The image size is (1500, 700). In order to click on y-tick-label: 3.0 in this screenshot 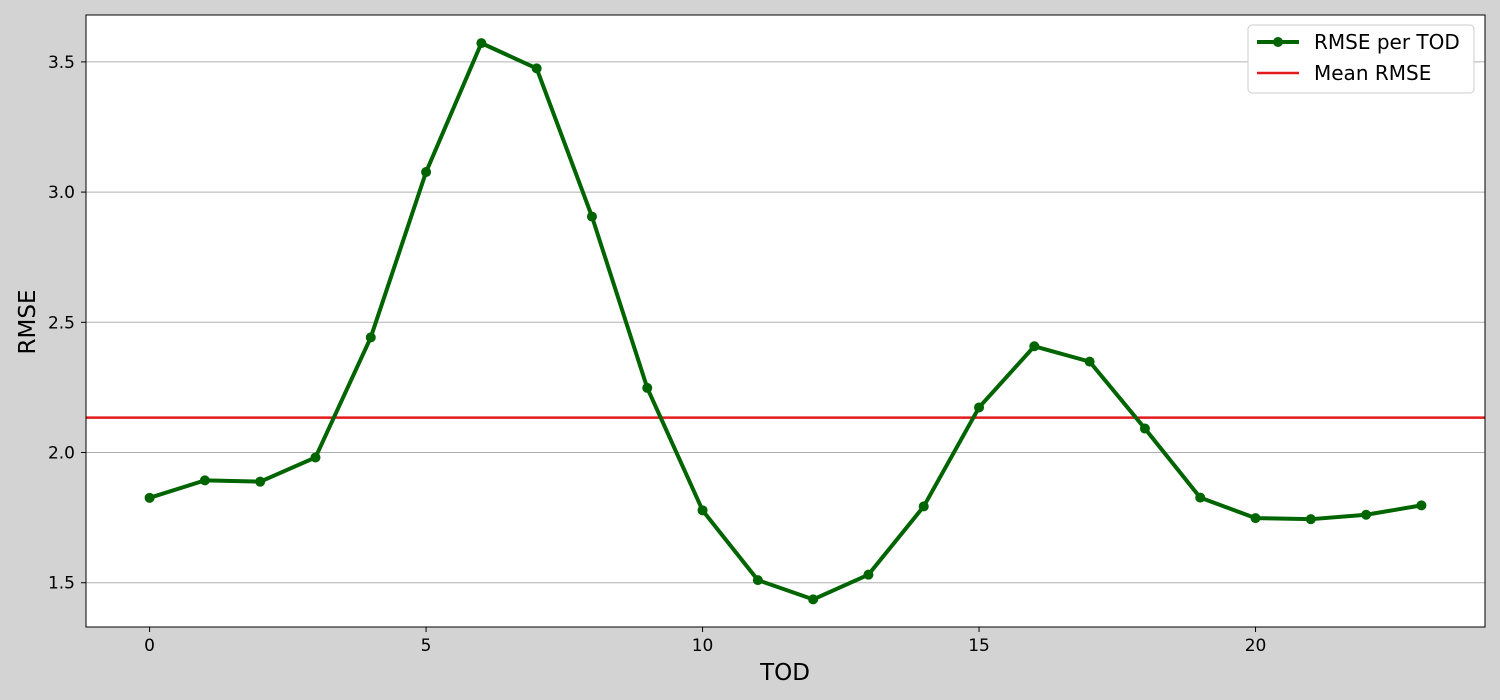, I will do `click(61, 193)`.